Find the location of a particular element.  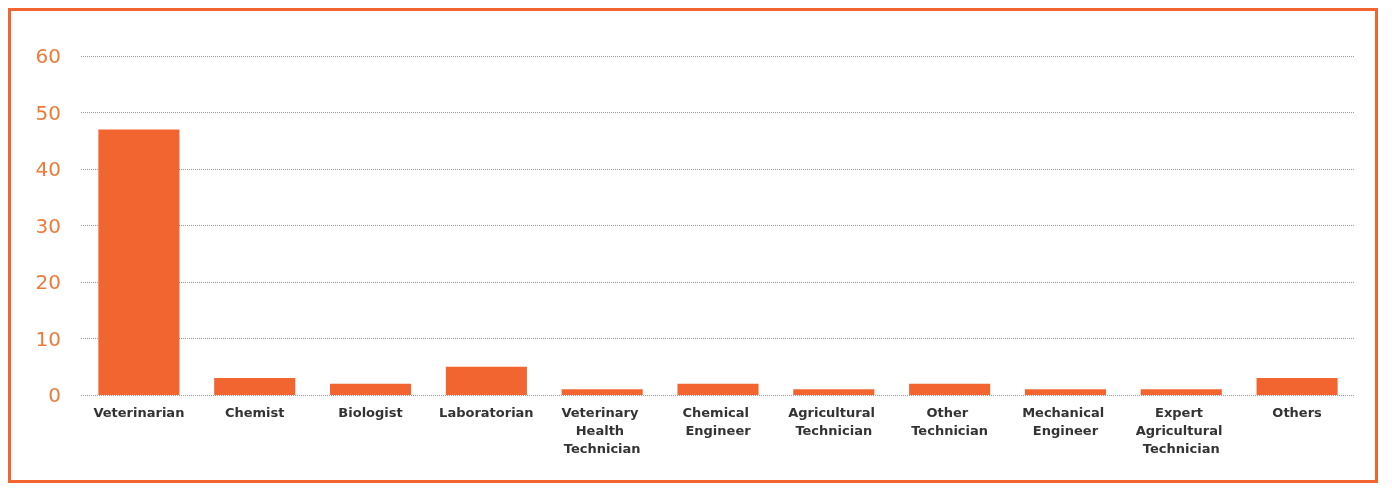

x-tick-label: Veterinary Health Technician is located at coordinates (602, 430).